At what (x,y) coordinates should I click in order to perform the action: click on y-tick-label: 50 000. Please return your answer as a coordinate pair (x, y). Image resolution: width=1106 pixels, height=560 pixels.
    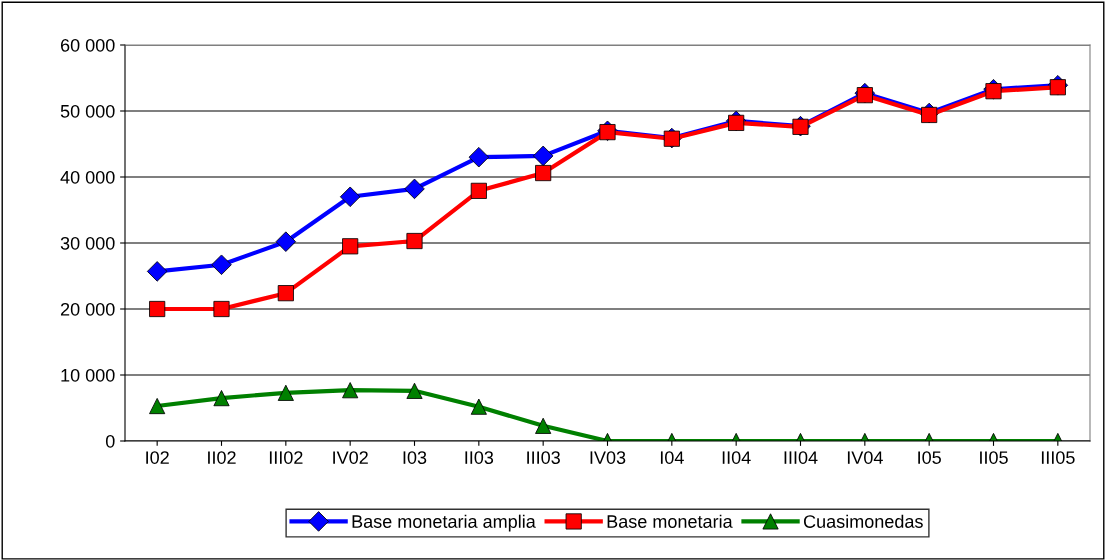
    Looking at the image, I should click on (87, 111).